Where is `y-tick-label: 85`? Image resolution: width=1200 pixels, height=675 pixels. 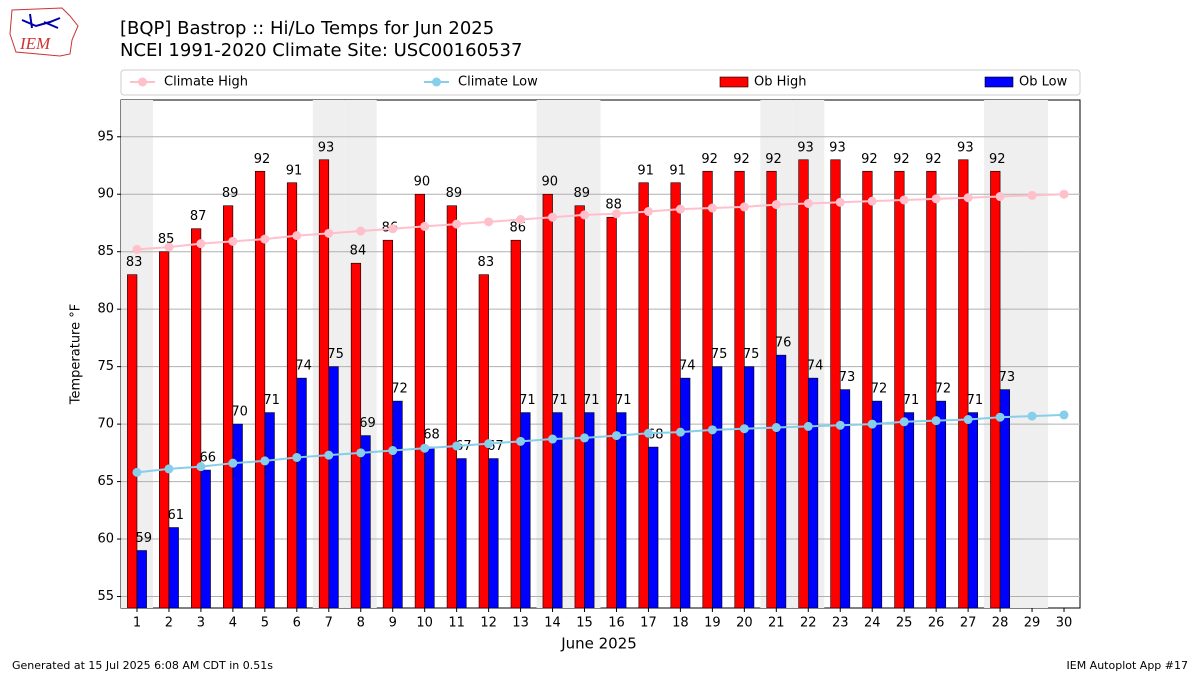 y-tick-label: 85 is located at coordinates (105, 251).